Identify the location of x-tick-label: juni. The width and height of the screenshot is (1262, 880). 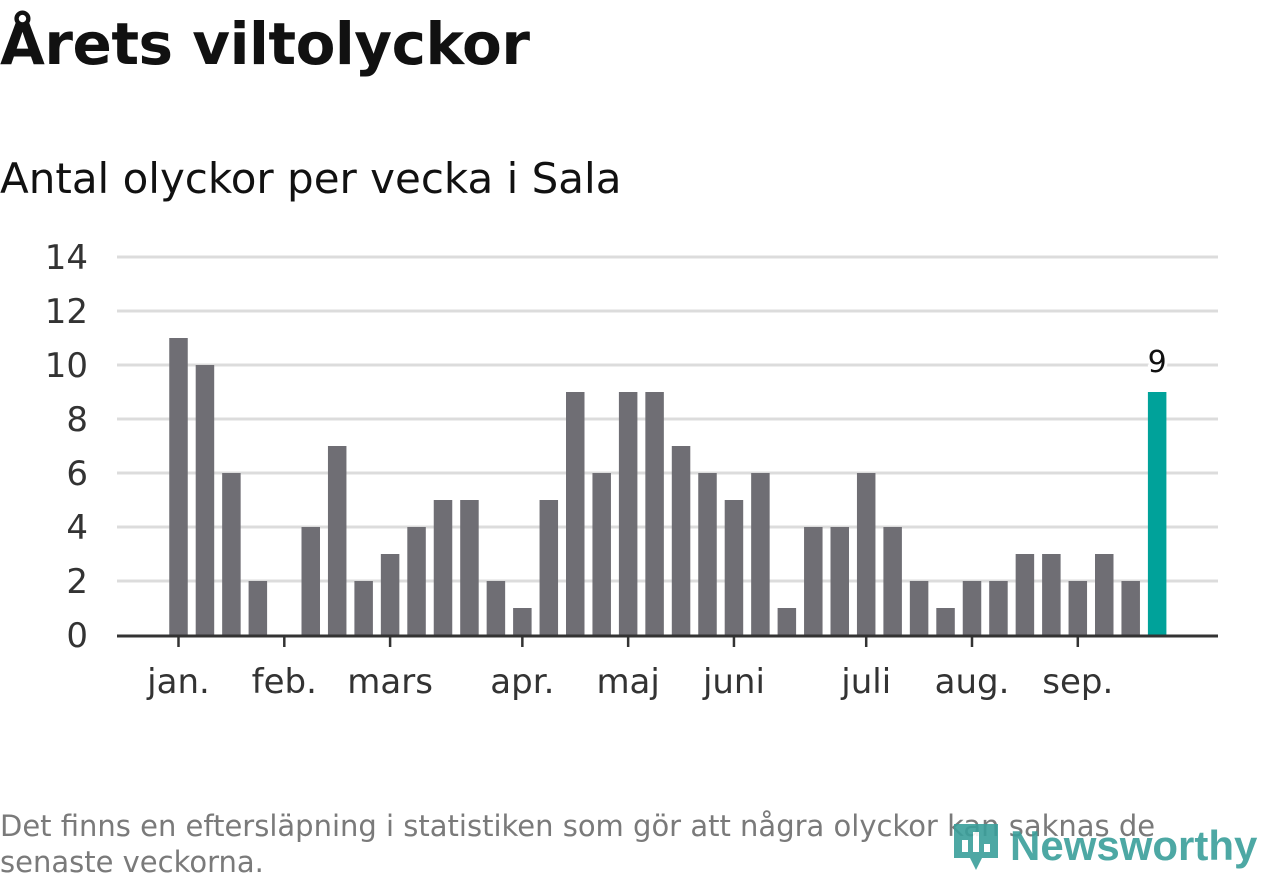
(733, 682).